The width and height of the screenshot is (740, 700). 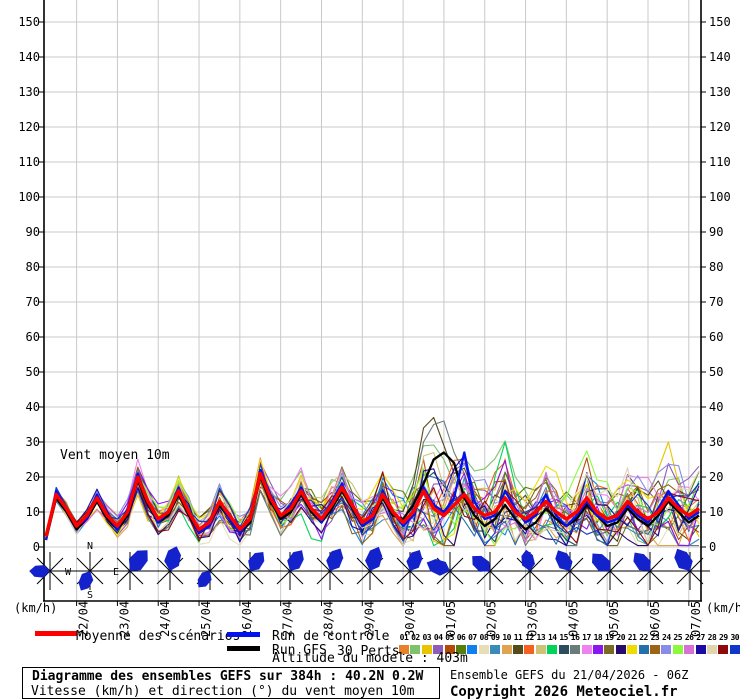 What do you see at coordinates (415, 643) in the screenshot?
I see `perturbation-item: 02` at bounding box center [415, 643].